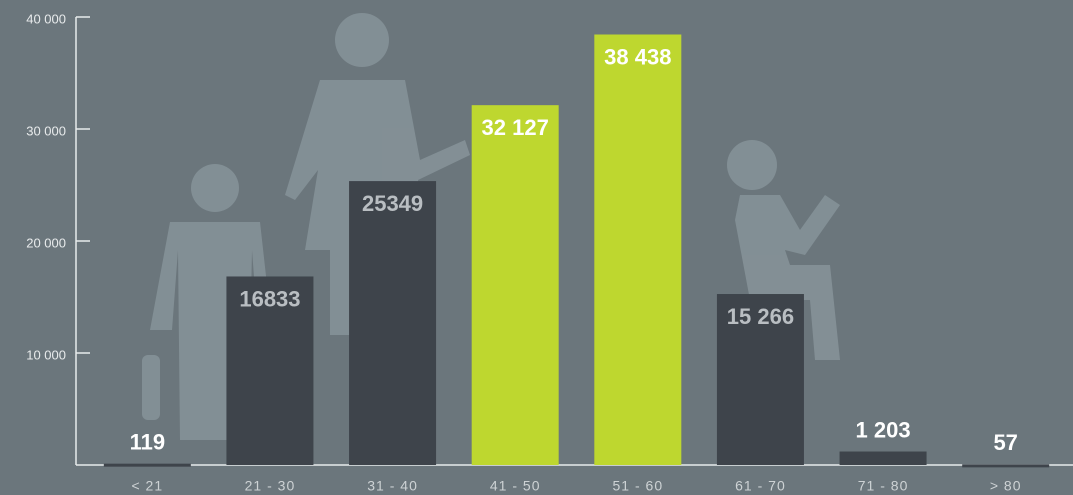 The height and width of the screenshot is (495, 1073). I want to click on value-label: 16833, so click(269, 298).